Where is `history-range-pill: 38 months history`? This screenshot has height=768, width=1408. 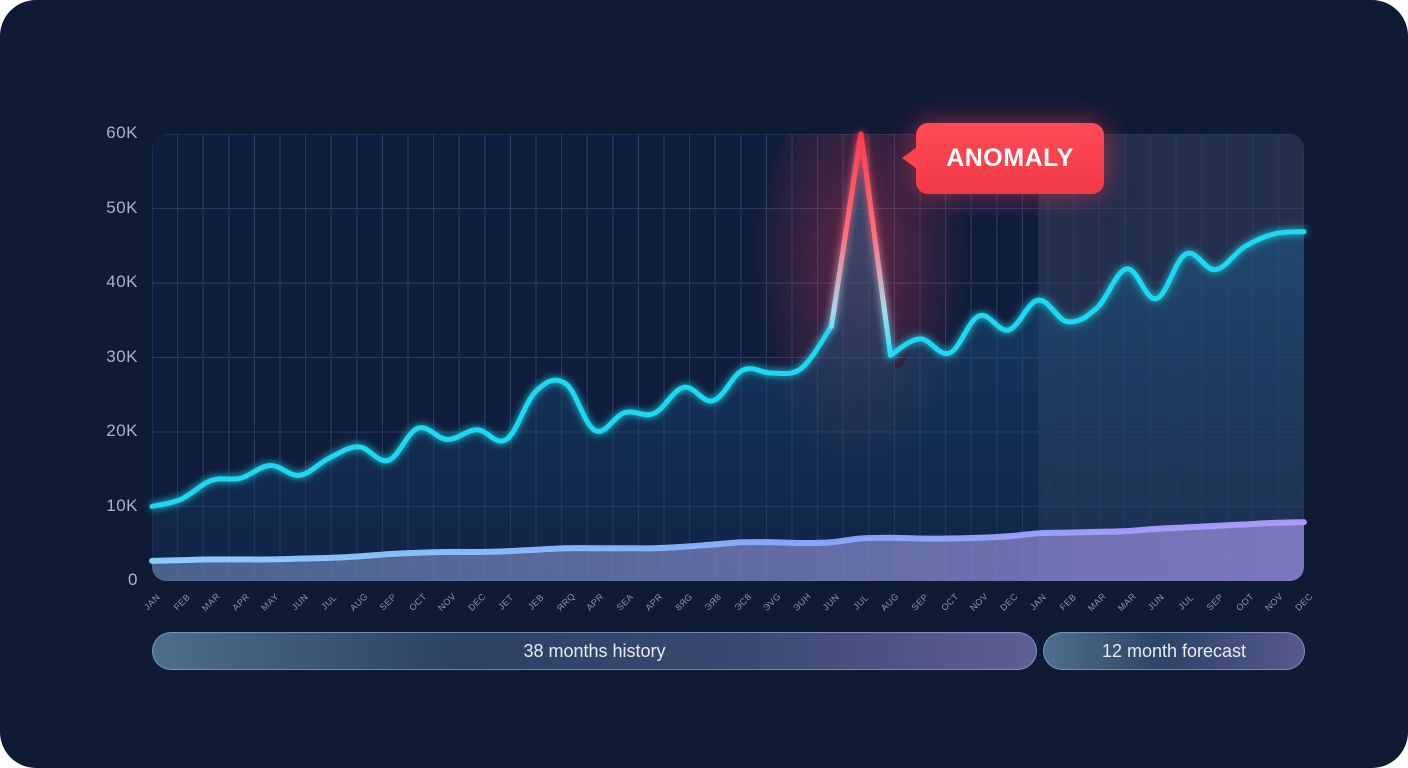
history-range-pill: 38 months history is located at coordinates (594, 651).